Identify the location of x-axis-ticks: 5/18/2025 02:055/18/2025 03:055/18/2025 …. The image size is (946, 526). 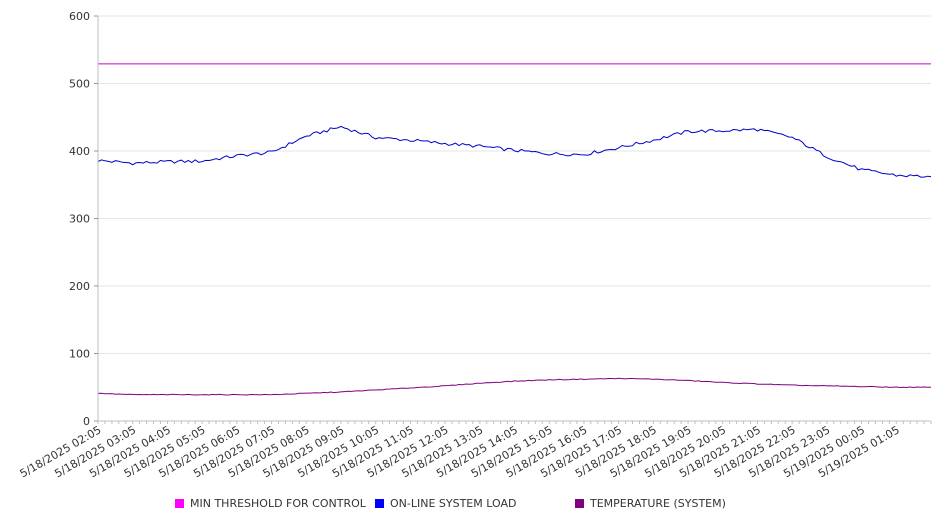
(475, 450).